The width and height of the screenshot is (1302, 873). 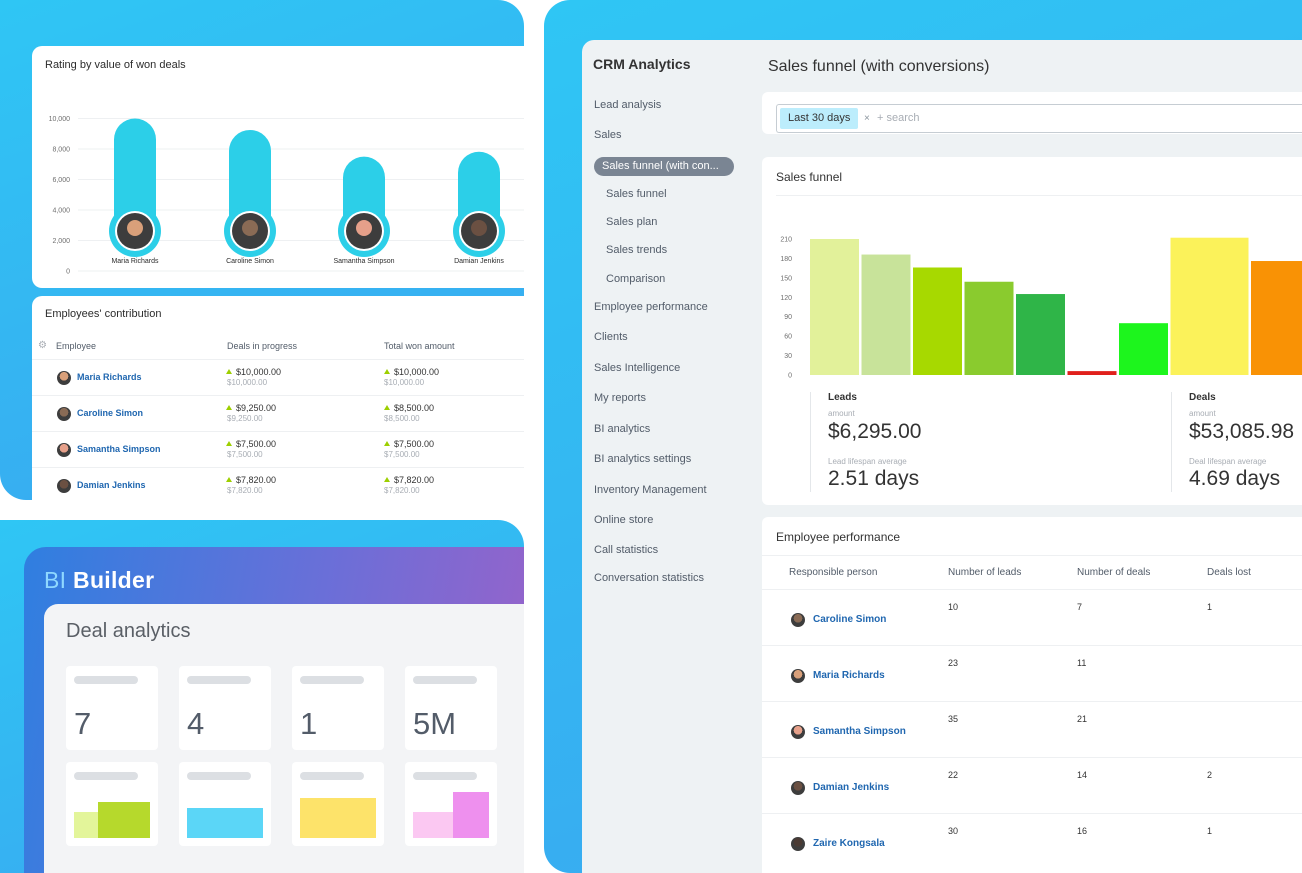 I want to click on employee-name: Maria Richards, so click(x=109, y=377).